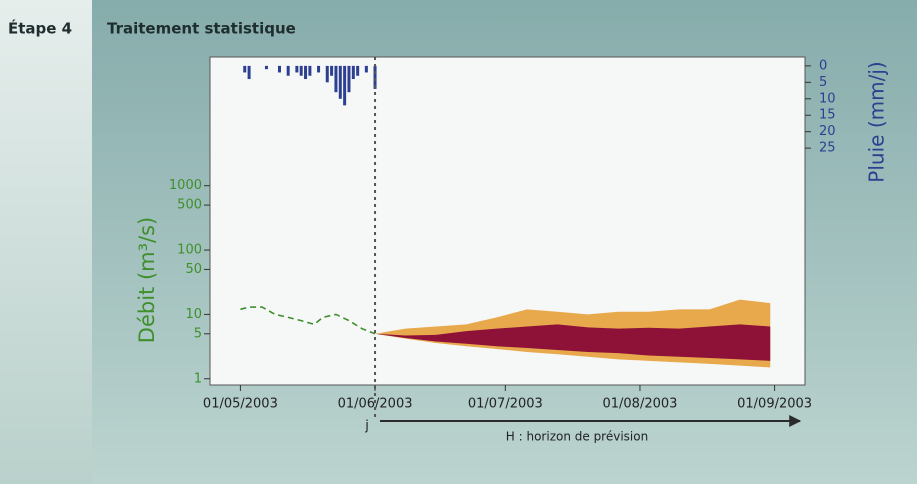 Image resolution: width=917 pixels, height=484 pixels. Describe the element at coordinates (185, 185) in the screenshot. I see `y-tick-label: 1000` at that location.